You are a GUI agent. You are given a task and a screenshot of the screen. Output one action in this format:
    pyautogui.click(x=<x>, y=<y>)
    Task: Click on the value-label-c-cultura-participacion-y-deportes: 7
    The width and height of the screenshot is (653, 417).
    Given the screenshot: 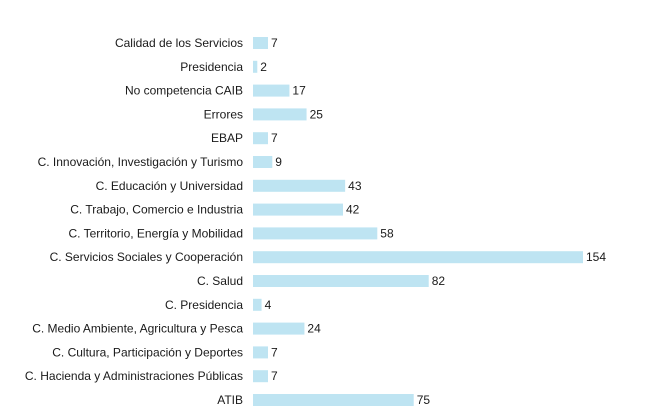 What is the action you would take?
    pyautogui.click(x=274, y=352)
    